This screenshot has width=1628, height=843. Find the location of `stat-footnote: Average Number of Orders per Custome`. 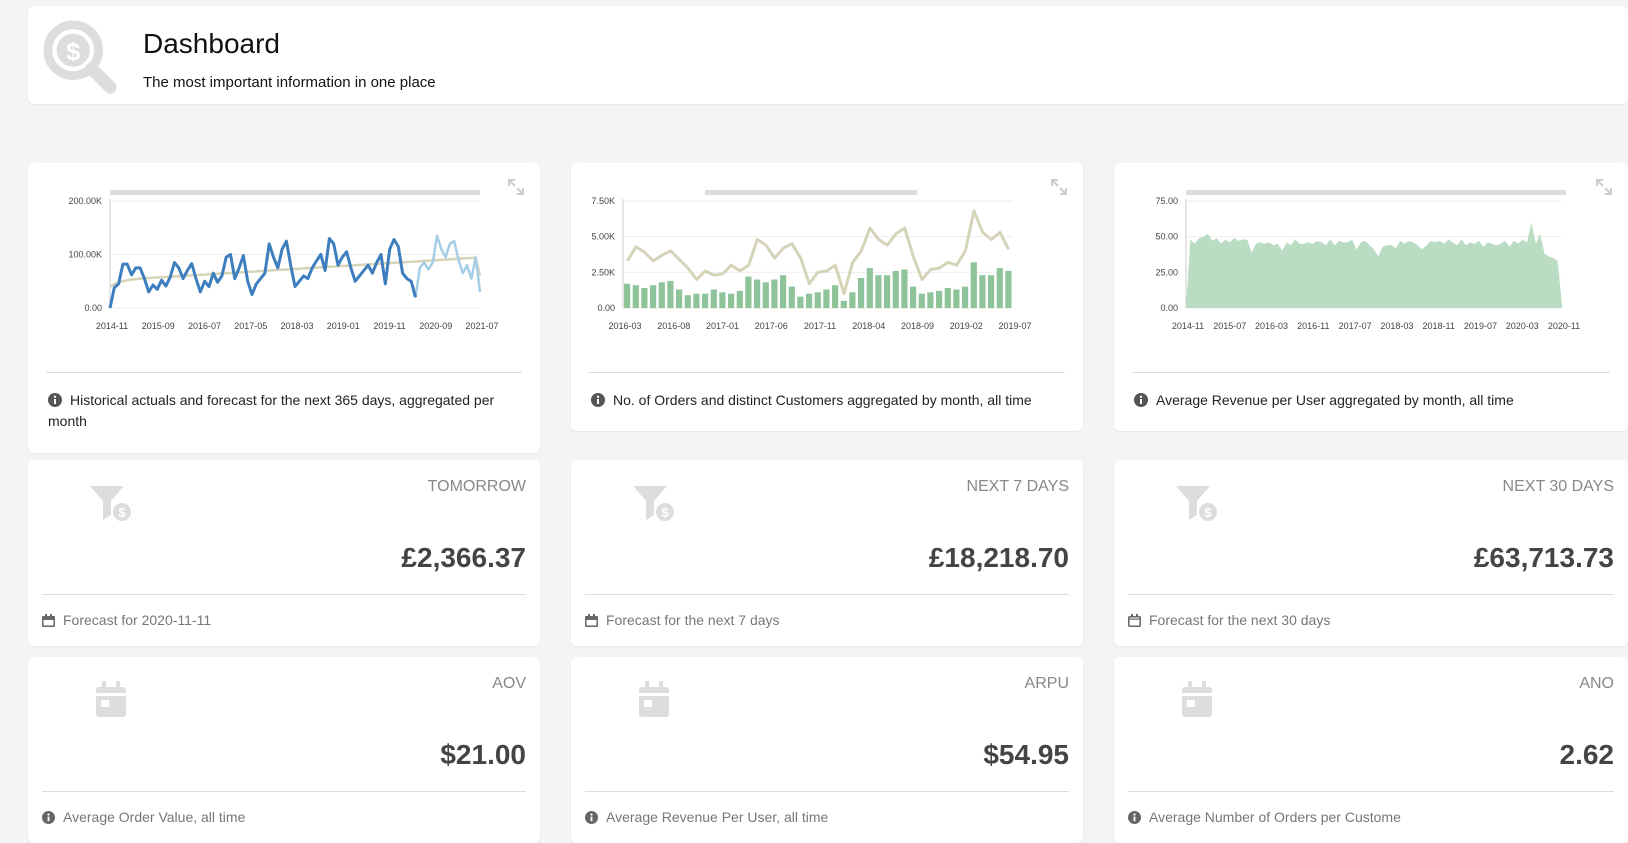

stat-footnote: Average Number of Orders per Custome is located at coordinates (1264, 817).